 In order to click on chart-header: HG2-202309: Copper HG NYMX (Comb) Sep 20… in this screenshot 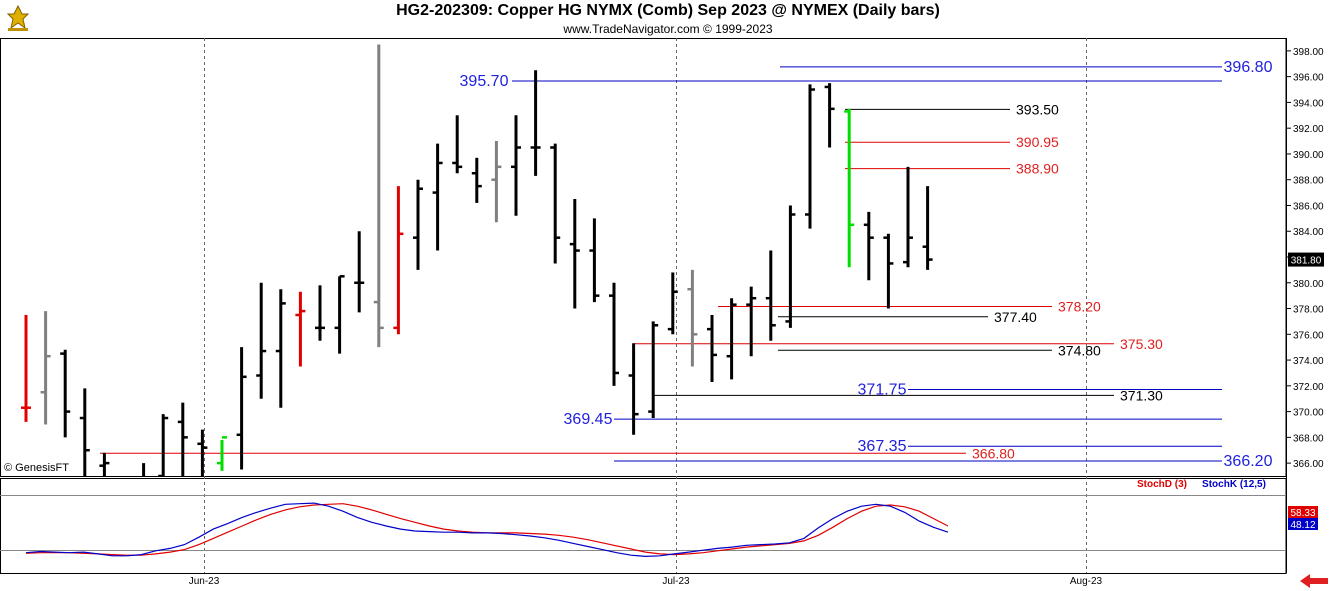, I will do `click(668, 19)`.